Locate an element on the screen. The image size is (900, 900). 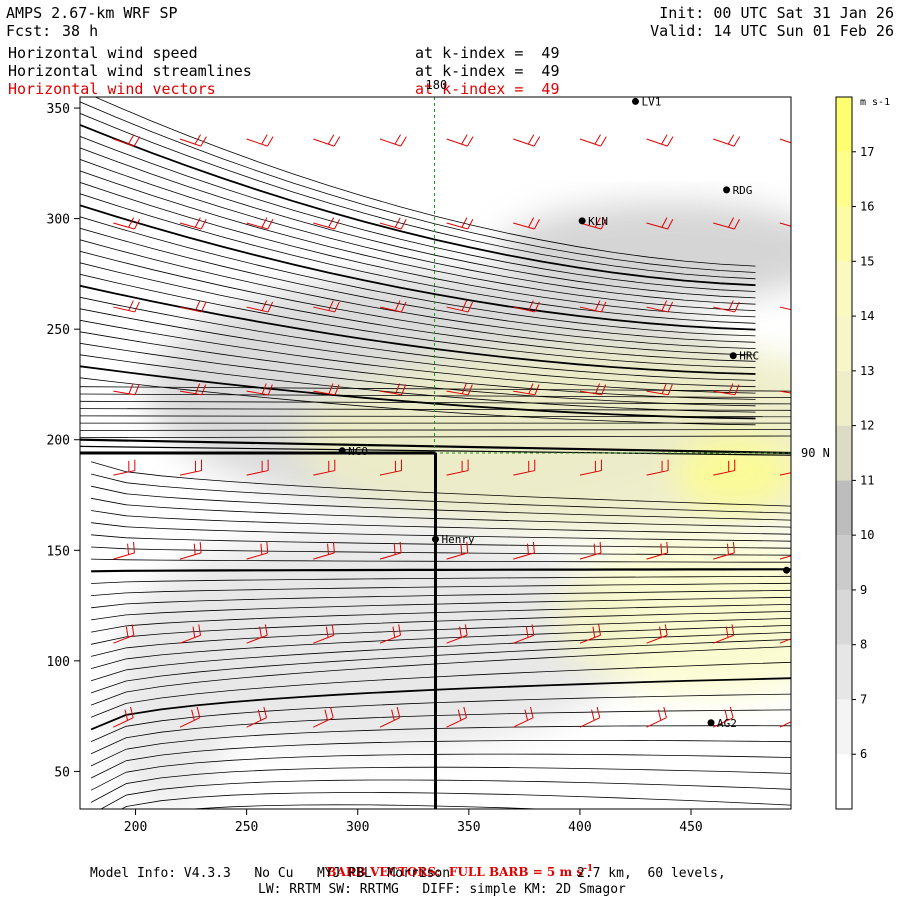
y-tick-label: 300 is located at coordinates (58, 220).